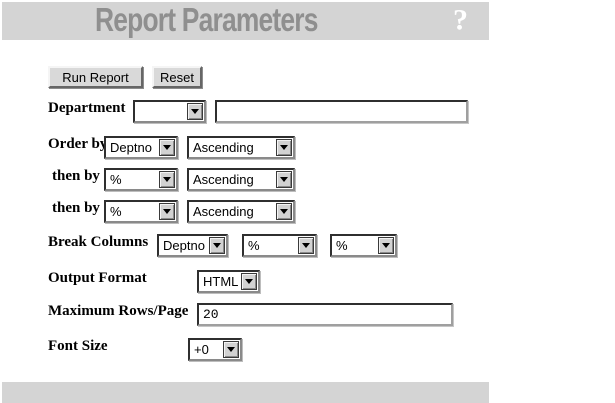 The width and height of the screenshot is (615, 403). Describe the element at coordinates (78, 346) in the screenshot. I see `font-size-label: Font Size` at that location.